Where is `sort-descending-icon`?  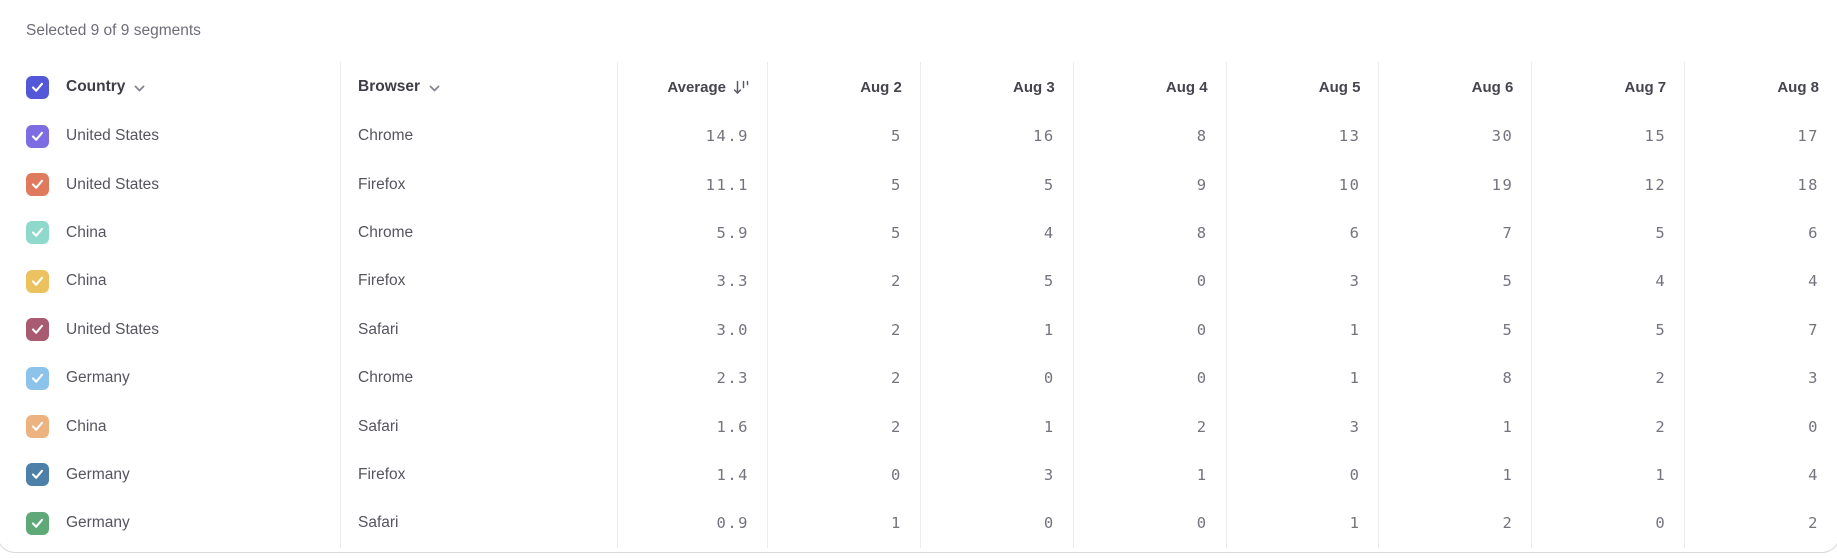
sort-descending-icon is located at coordinates (741, 87).